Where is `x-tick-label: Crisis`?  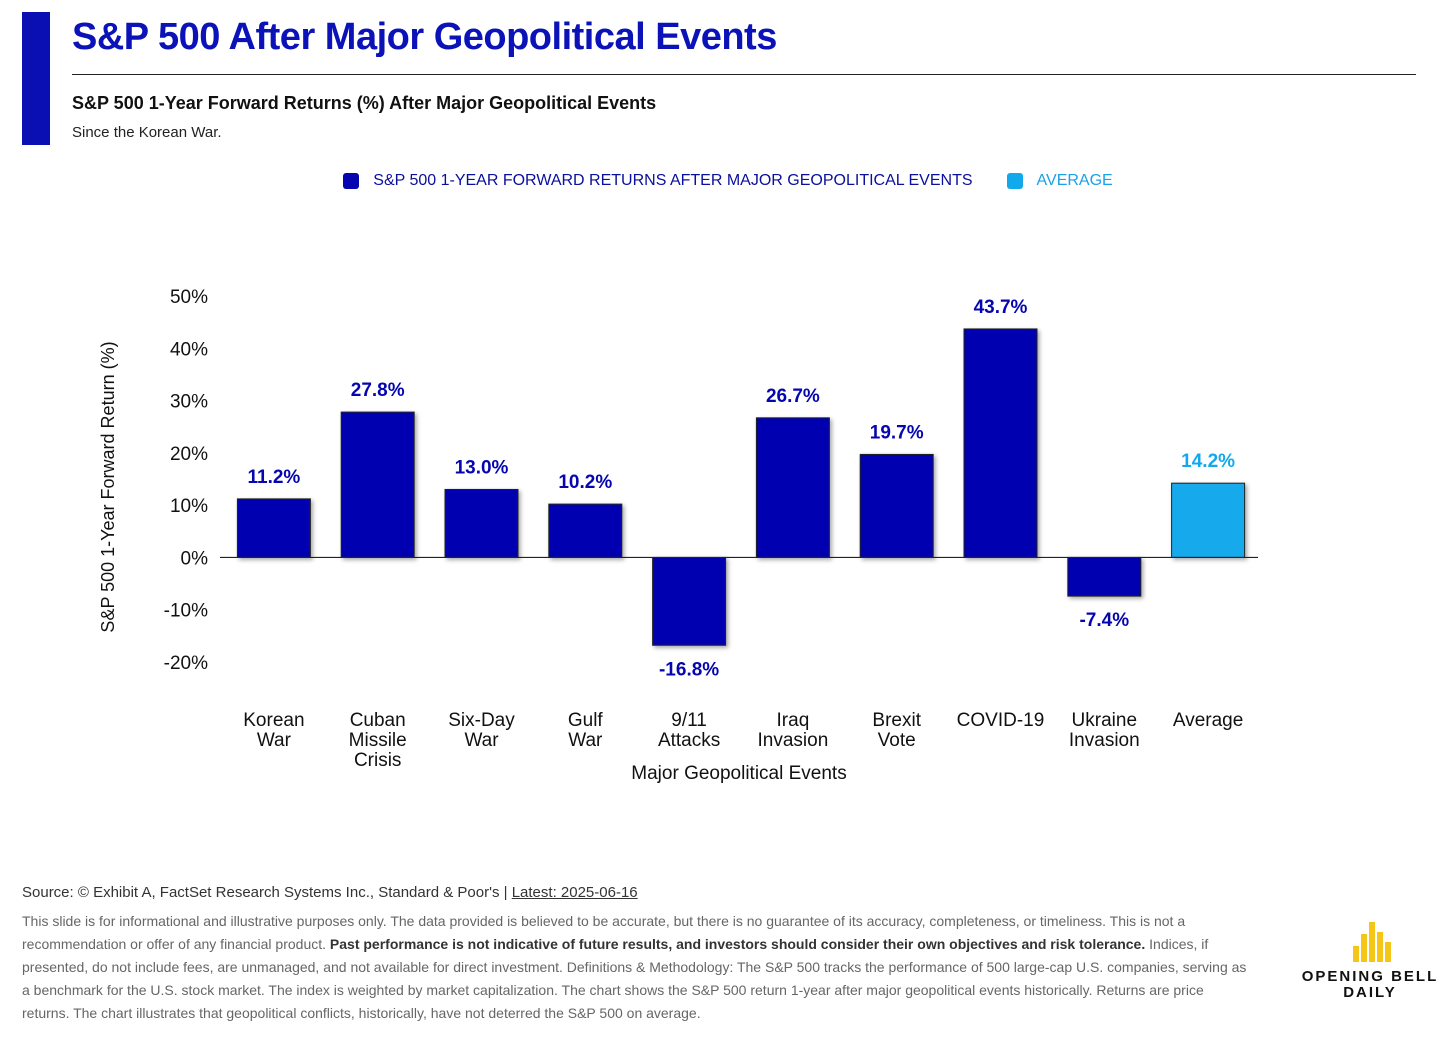
x-tick-label: Crisis is located at coordinates (378, 760).